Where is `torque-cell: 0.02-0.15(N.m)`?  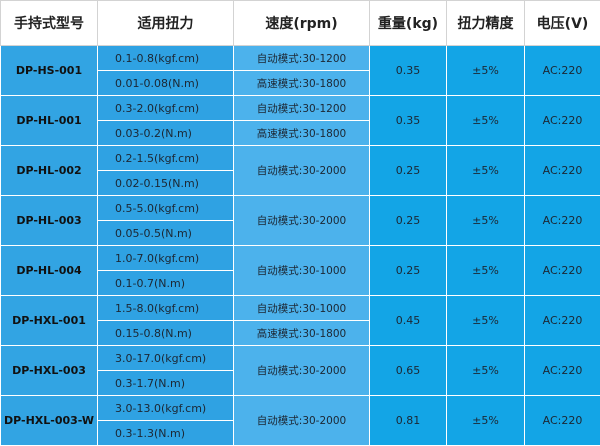
torque-cell: 0.02-0.15(N.m) is located at coordinates (166, 183).